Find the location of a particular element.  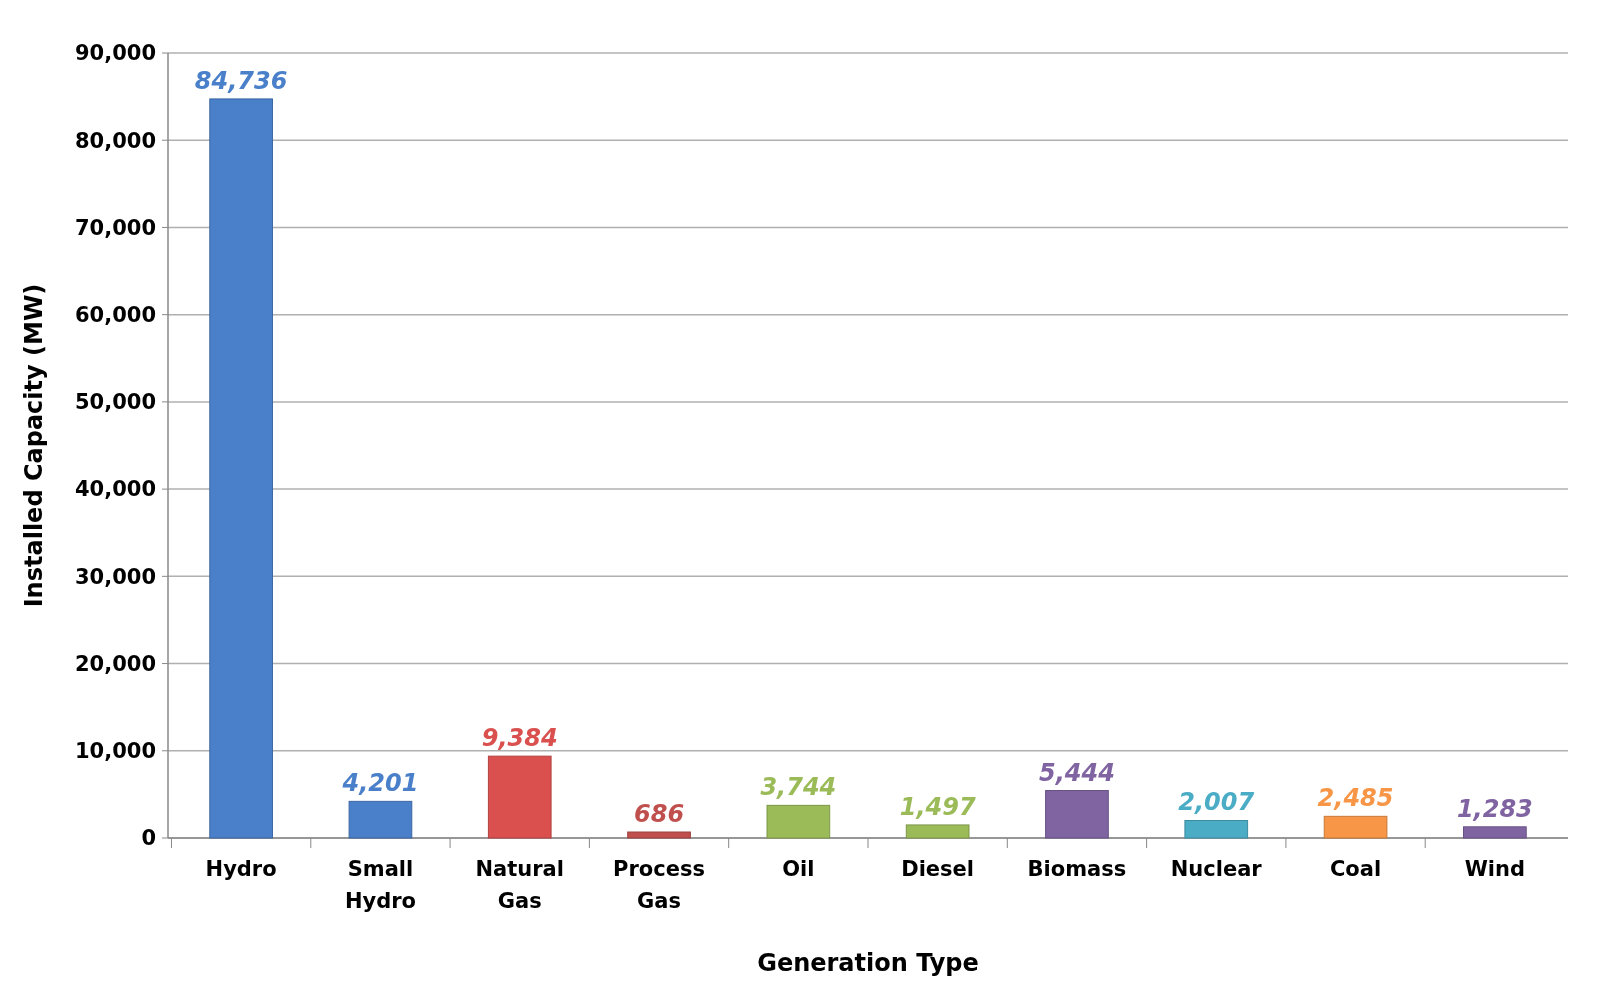

y-axis-title: Installed Capacity (MW) is located at coordinates (34, 445).